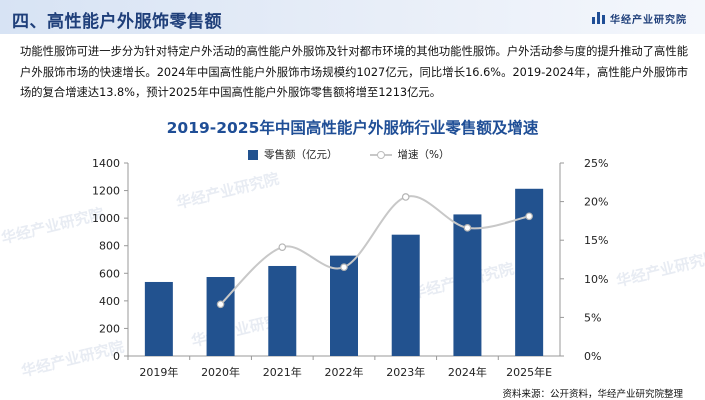  What do you see at coordinates (467, 372) in the screenshot?
I see `x-tick-label: 2024年` at bounding box center [467, 372].